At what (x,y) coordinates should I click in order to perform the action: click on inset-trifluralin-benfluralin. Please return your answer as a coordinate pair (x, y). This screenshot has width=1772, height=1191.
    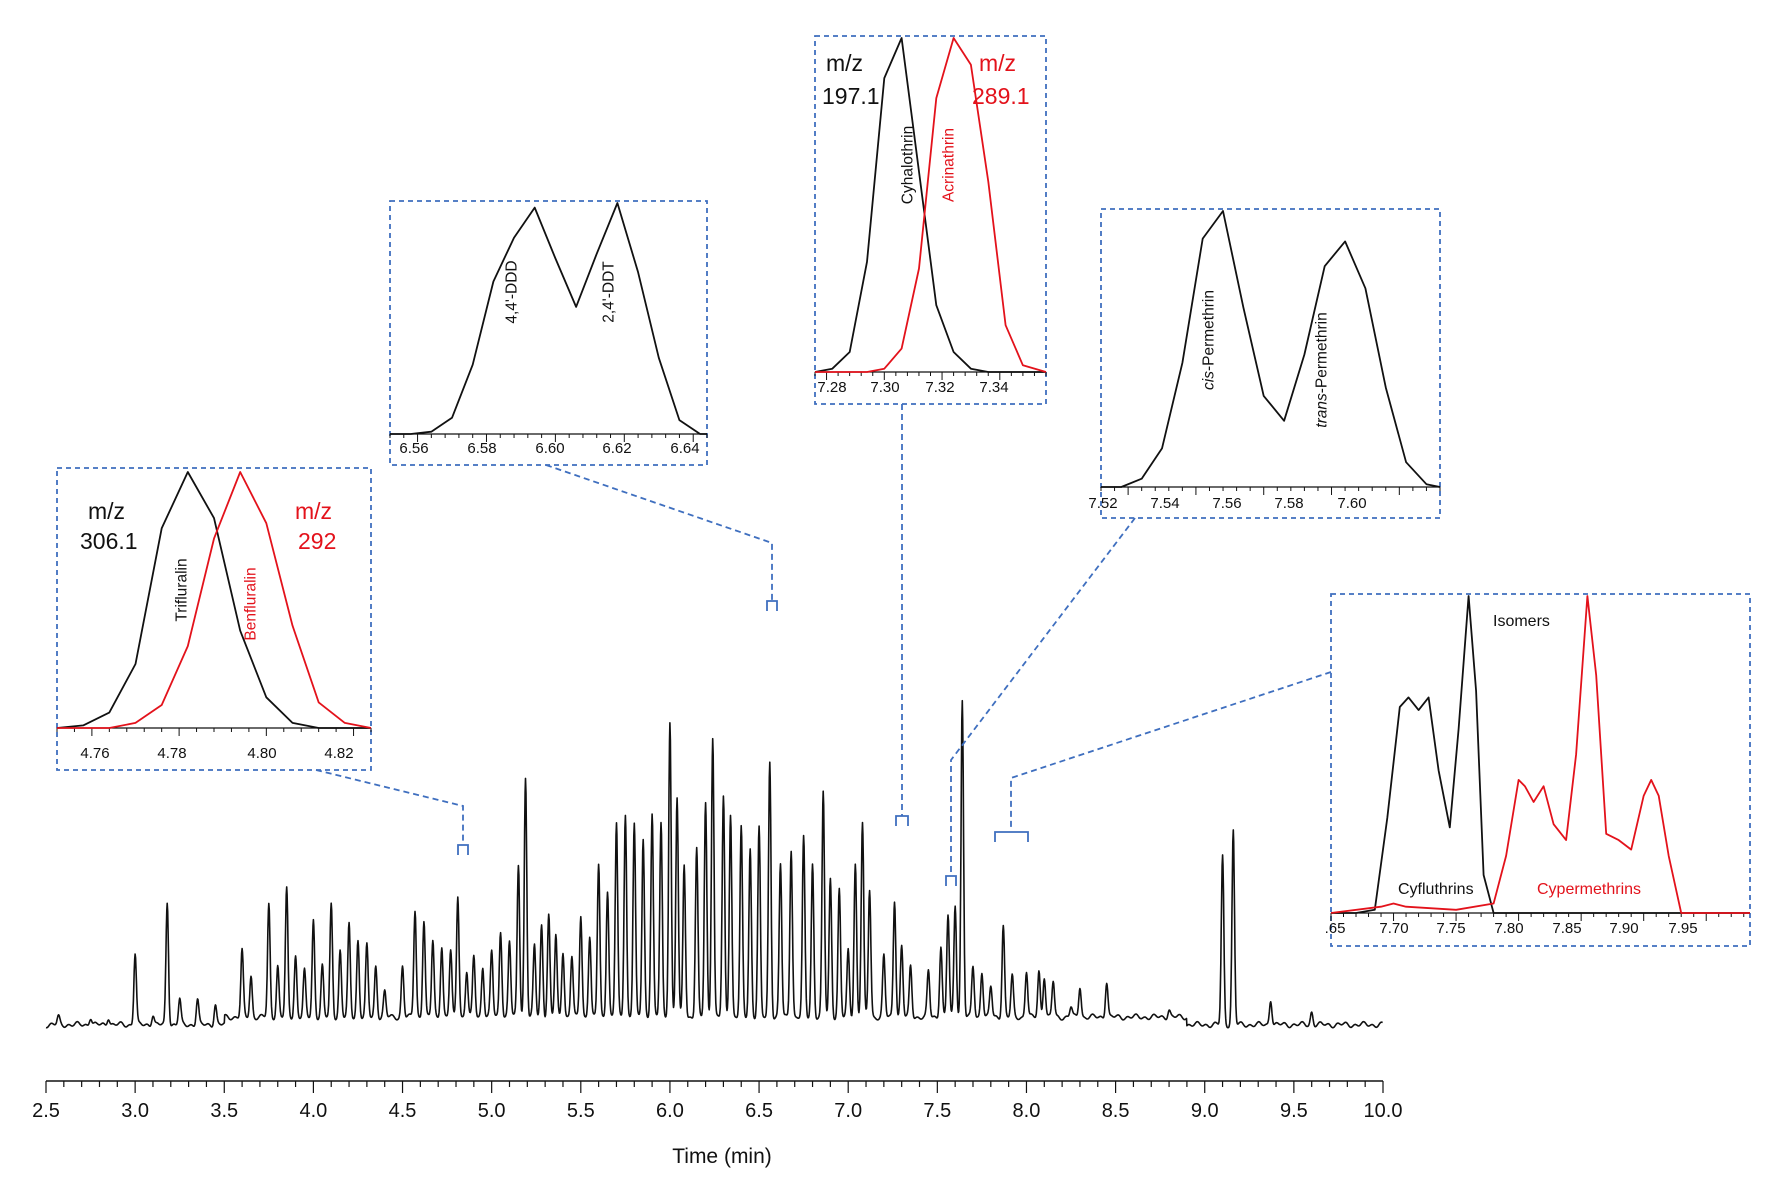
    Looking at the image, I should click on (214, 619).